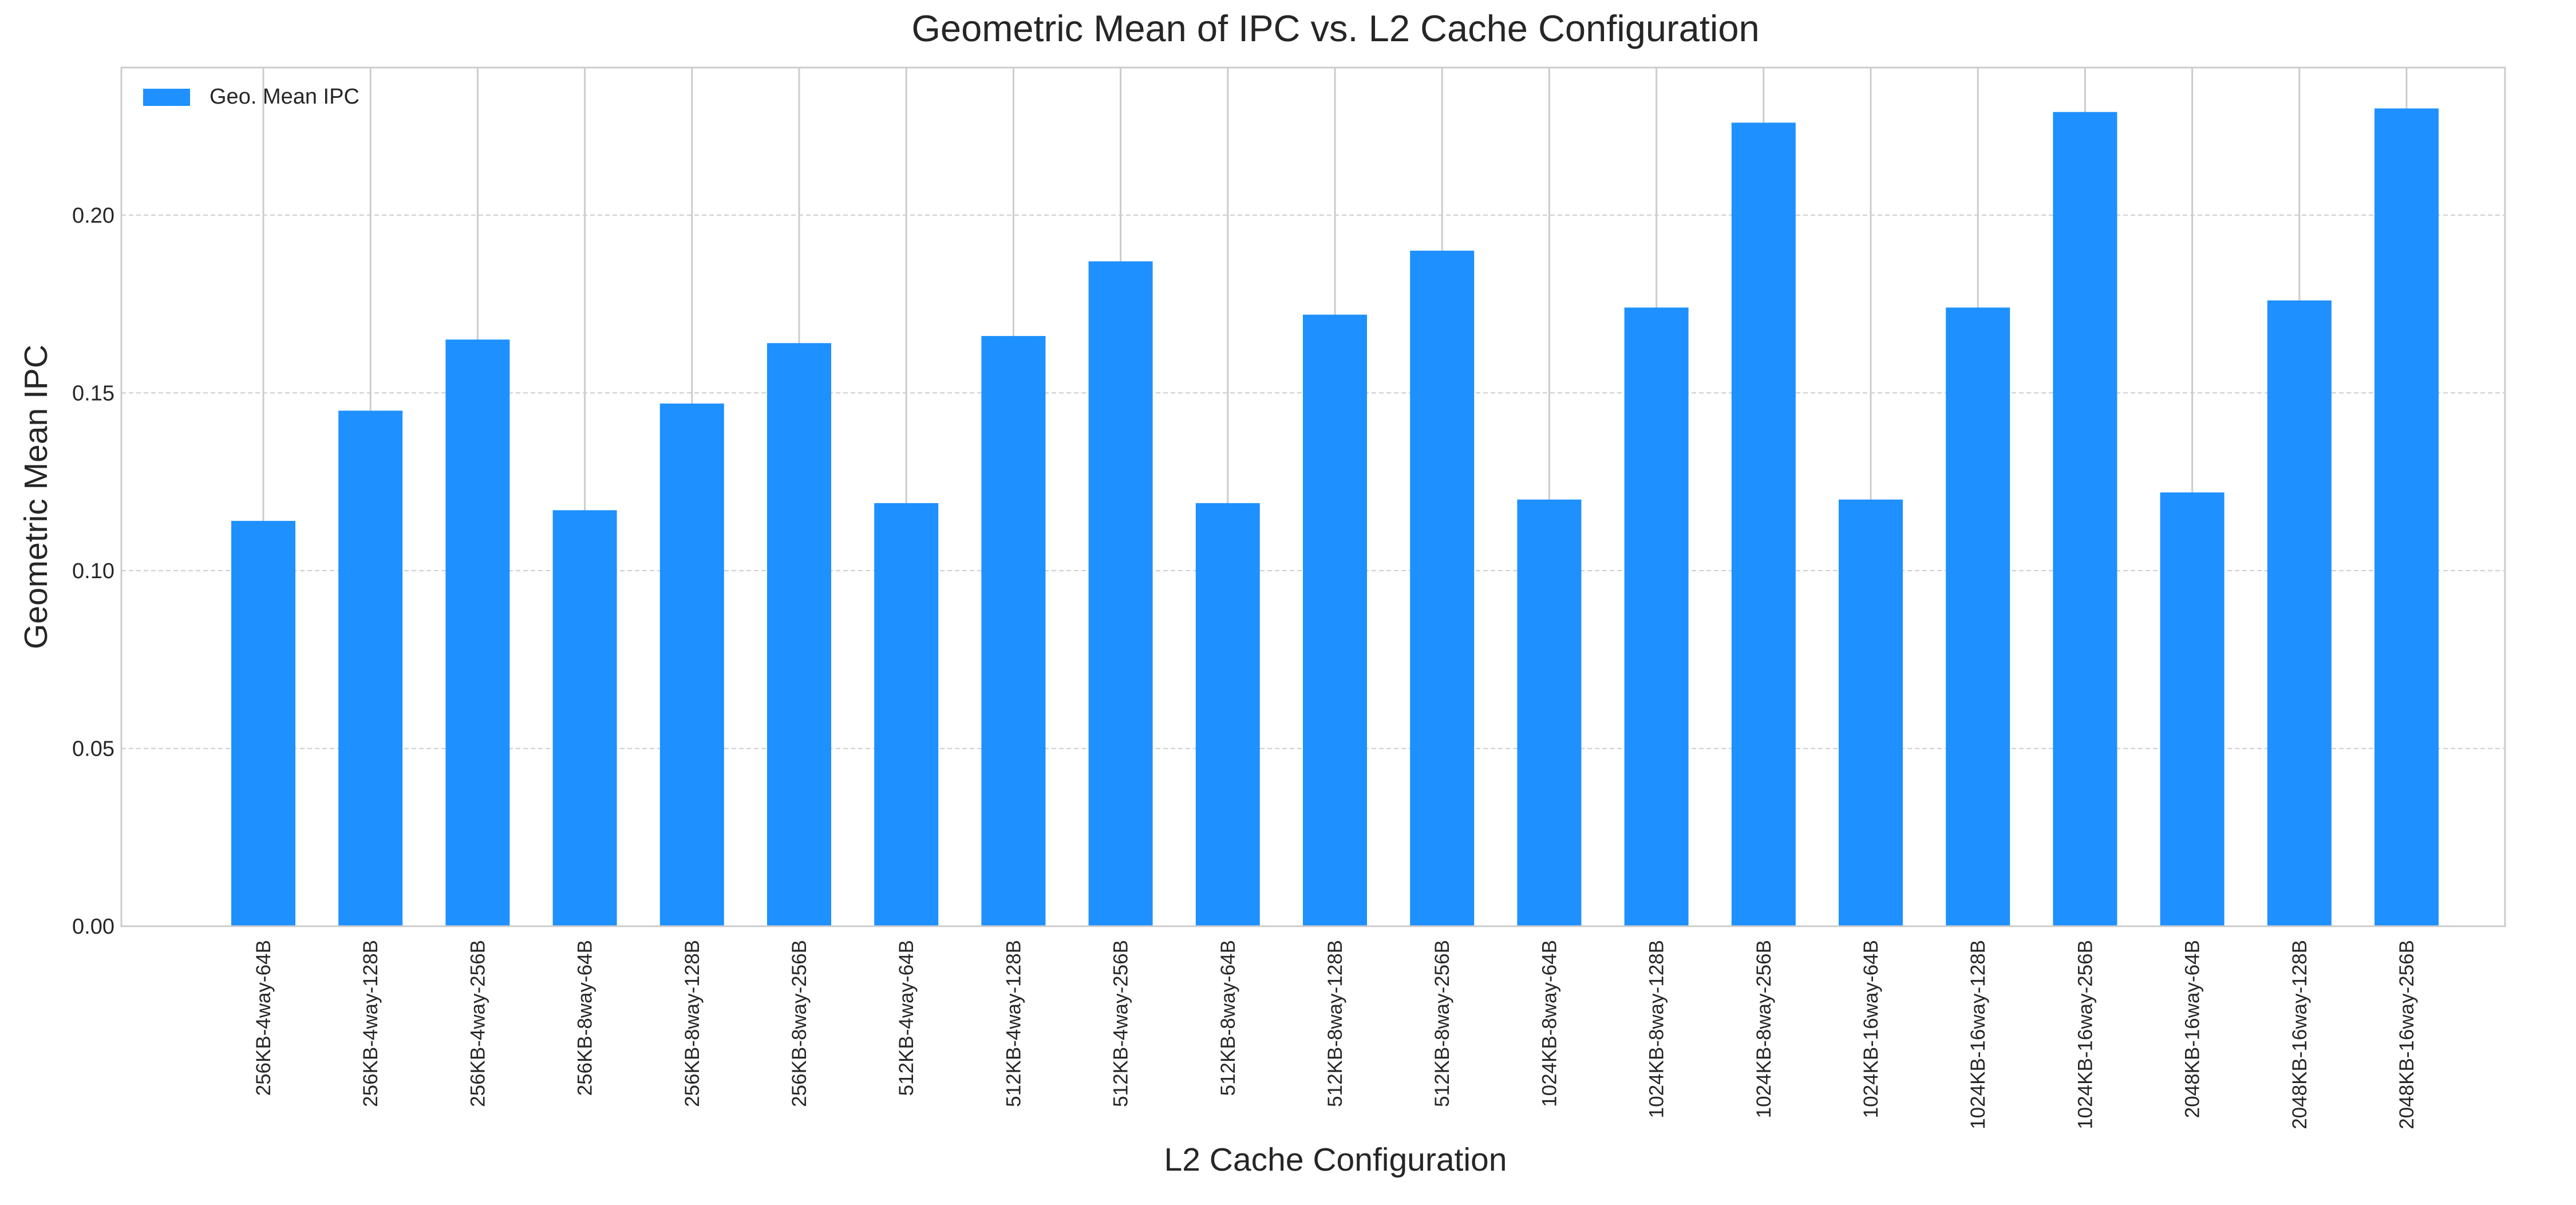 The image size is (2576, 1205). Describe the element at coordinates (1549, 1023) in the screenshot. I see `x-tick-label: 1024KB-8way-64B` at that location.